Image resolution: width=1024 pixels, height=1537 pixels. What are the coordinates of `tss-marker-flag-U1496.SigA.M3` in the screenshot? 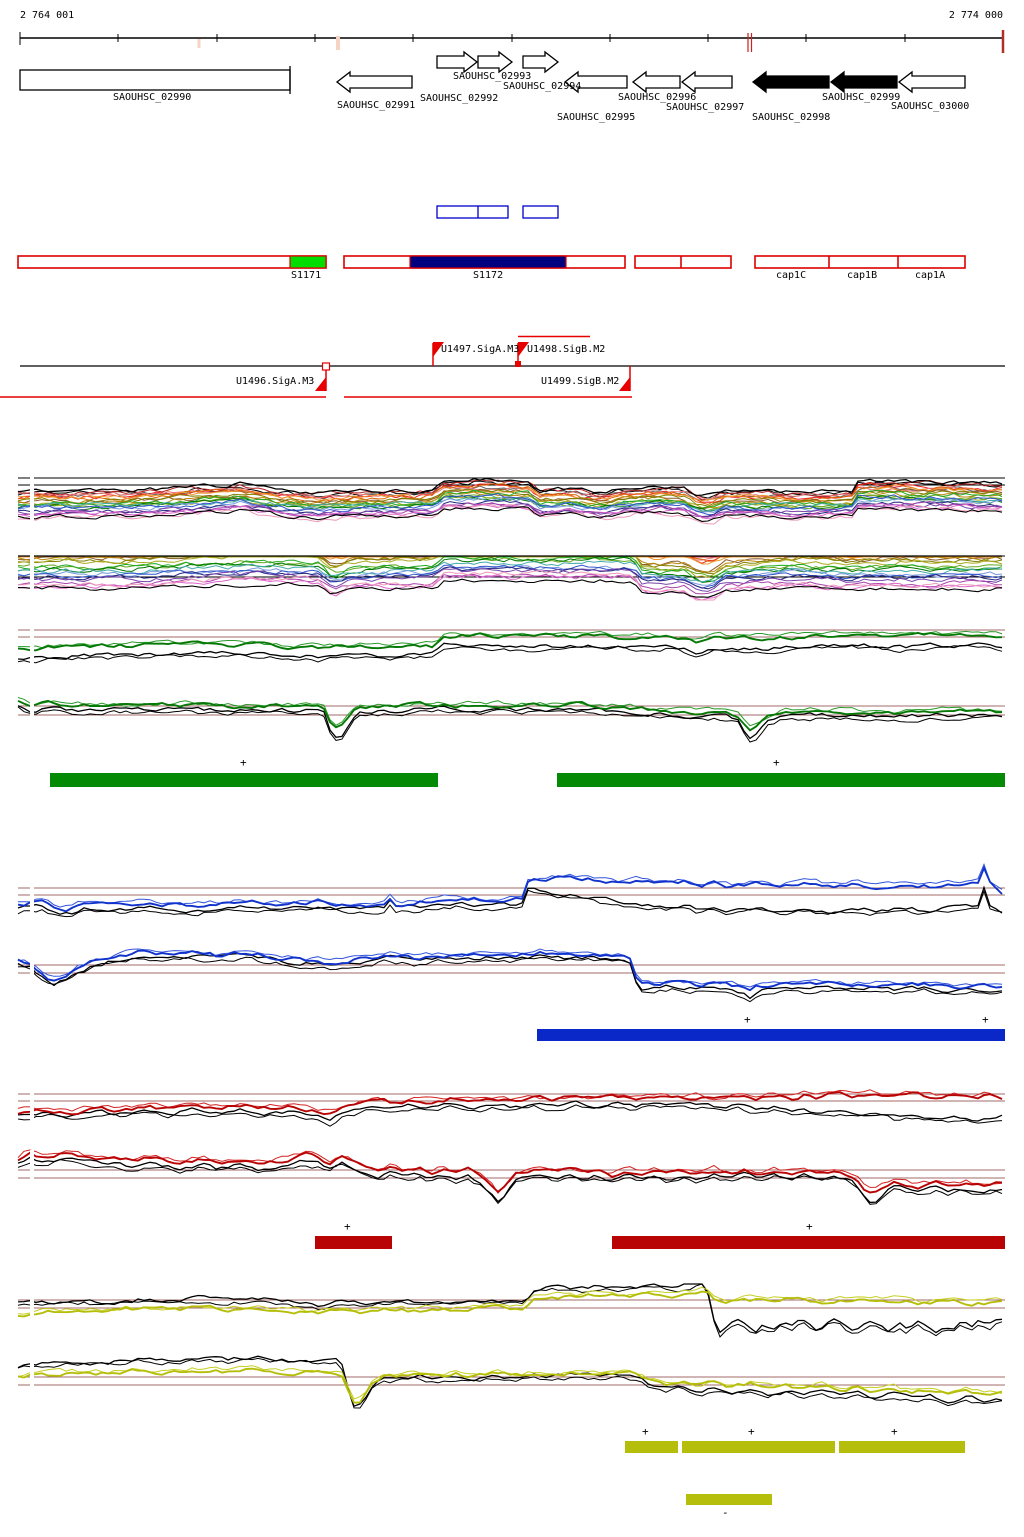 It's located at (320, 384).